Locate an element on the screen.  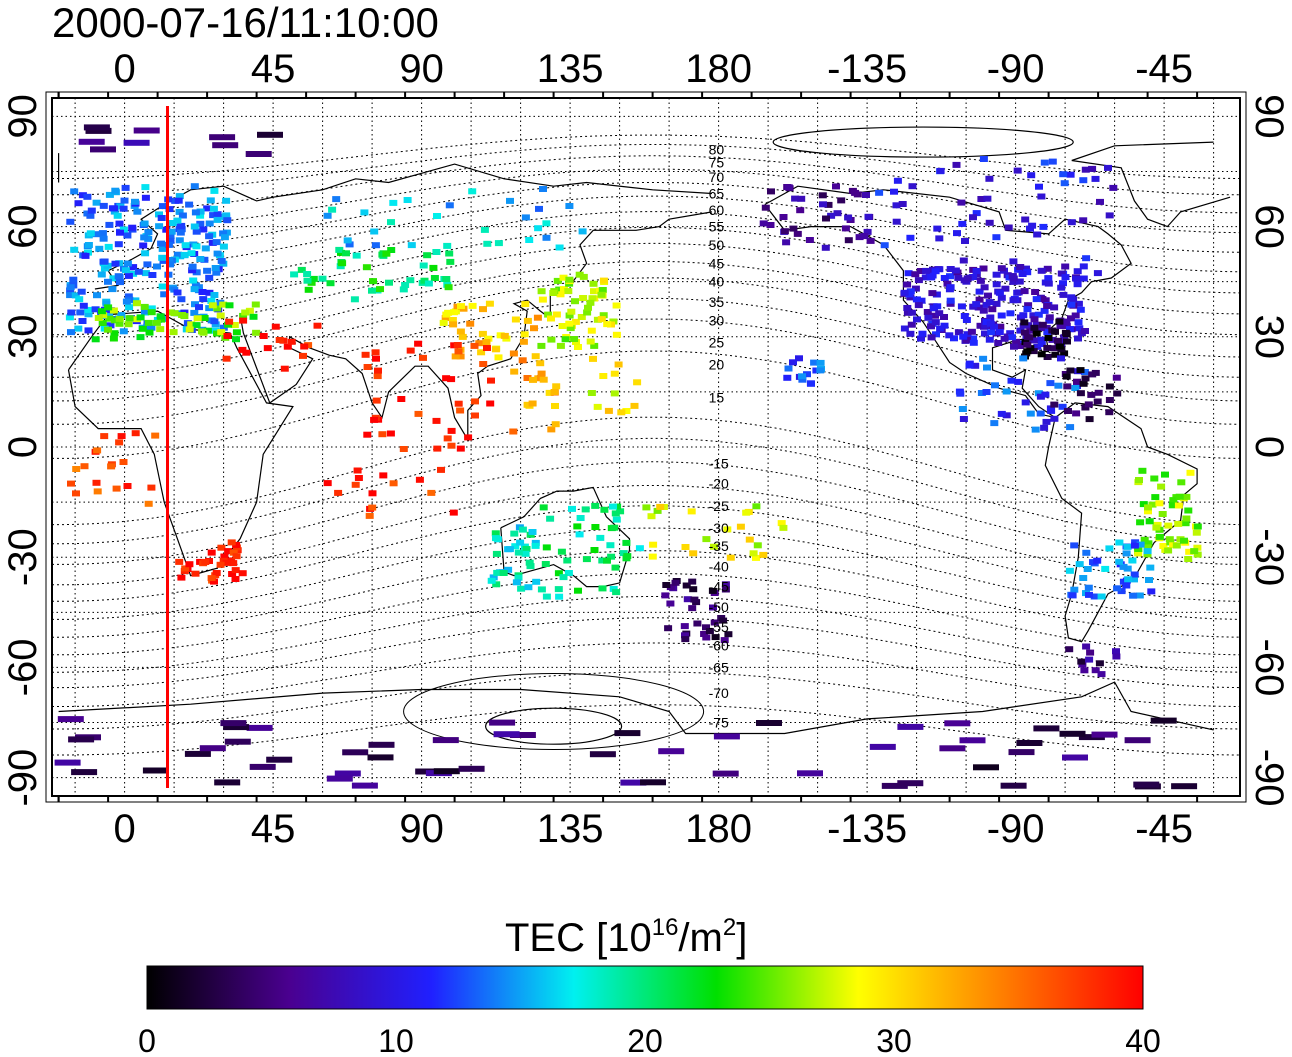
contour-label: -20 is located at coordinates (719, 484).